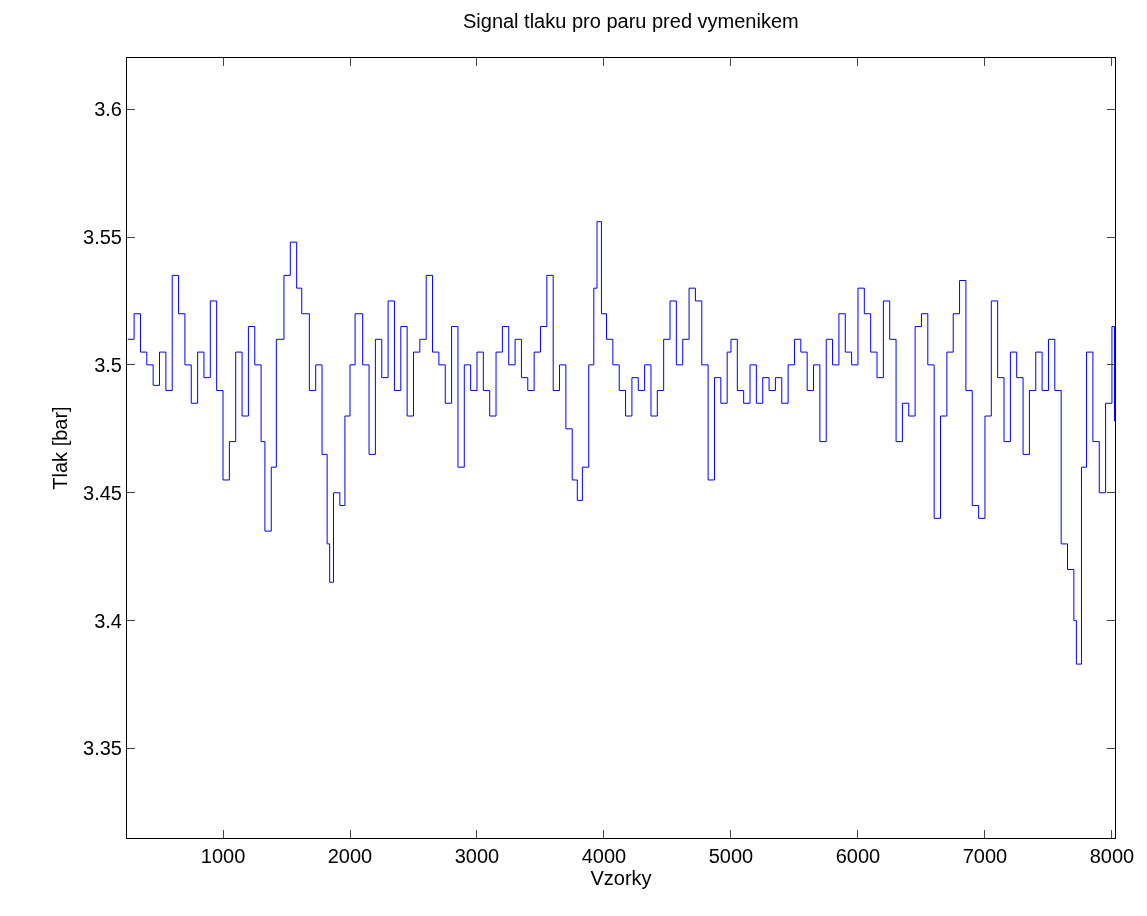  Describe the element at coordinates (477, 856) in the screenshot. I see `x-tick-label: 3000` at that location.